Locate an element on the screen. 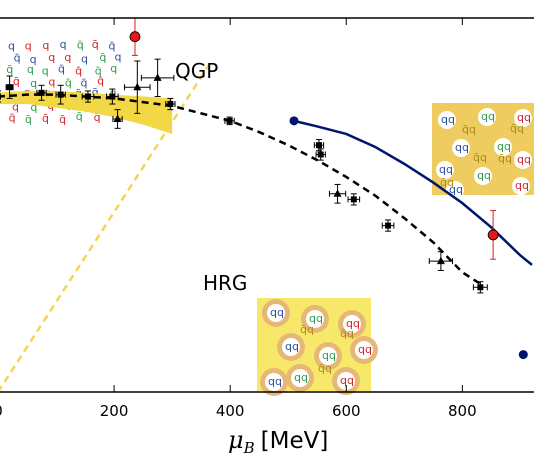 The height and width of the screenshot is (462, 534). x-axis-subscript: B is located at coordinates (249, 448).